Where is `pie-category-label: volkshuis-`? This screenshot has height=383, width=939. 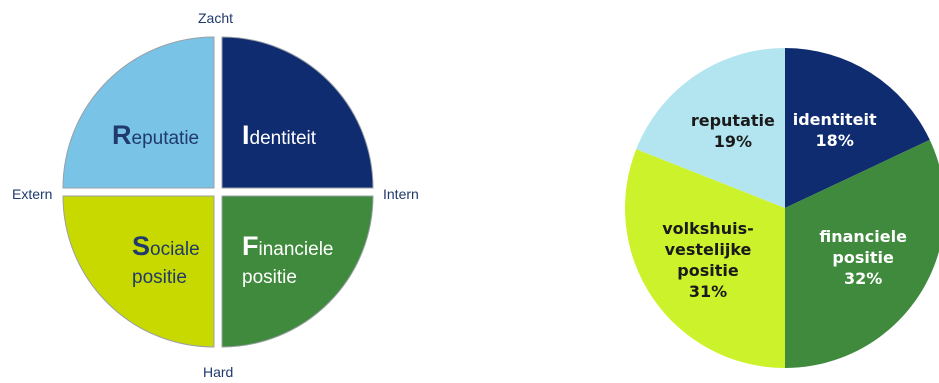
pie-category-label: volkshuis- is located at coordinates (708, 229).